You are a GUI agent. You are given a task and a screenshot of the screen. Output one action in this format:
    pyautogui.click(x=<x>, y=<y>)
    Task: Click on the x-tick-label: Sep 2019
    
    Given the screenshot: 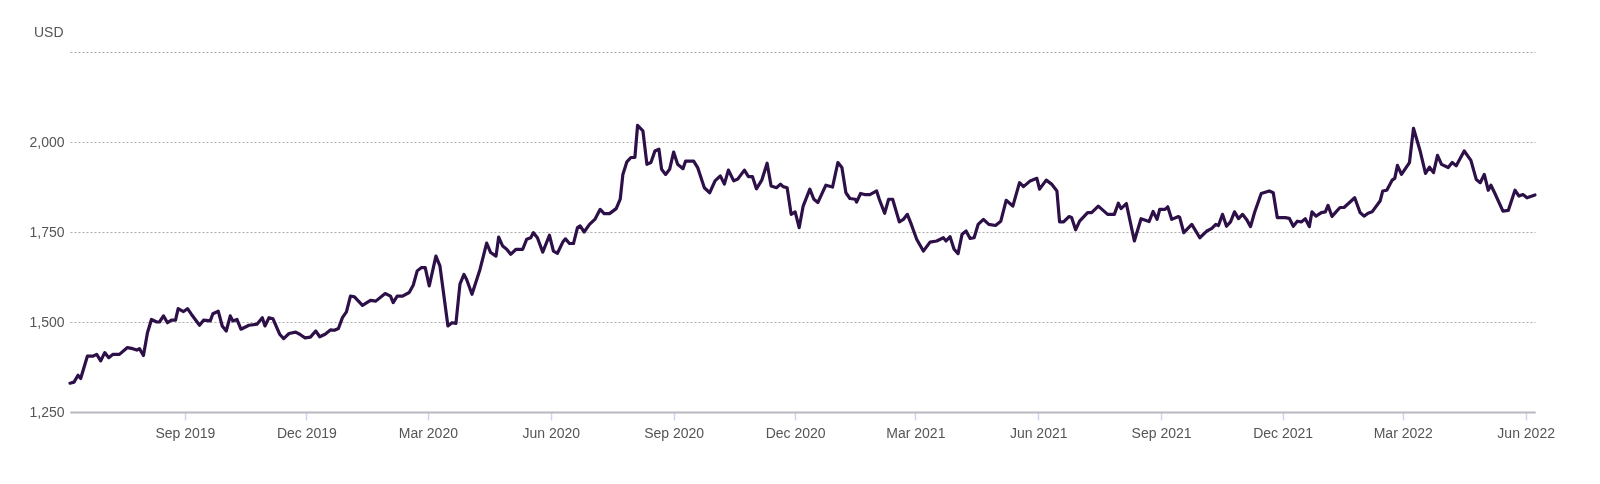 What is the action you would take?
    pyautogui.click(x=185, y=432)
    